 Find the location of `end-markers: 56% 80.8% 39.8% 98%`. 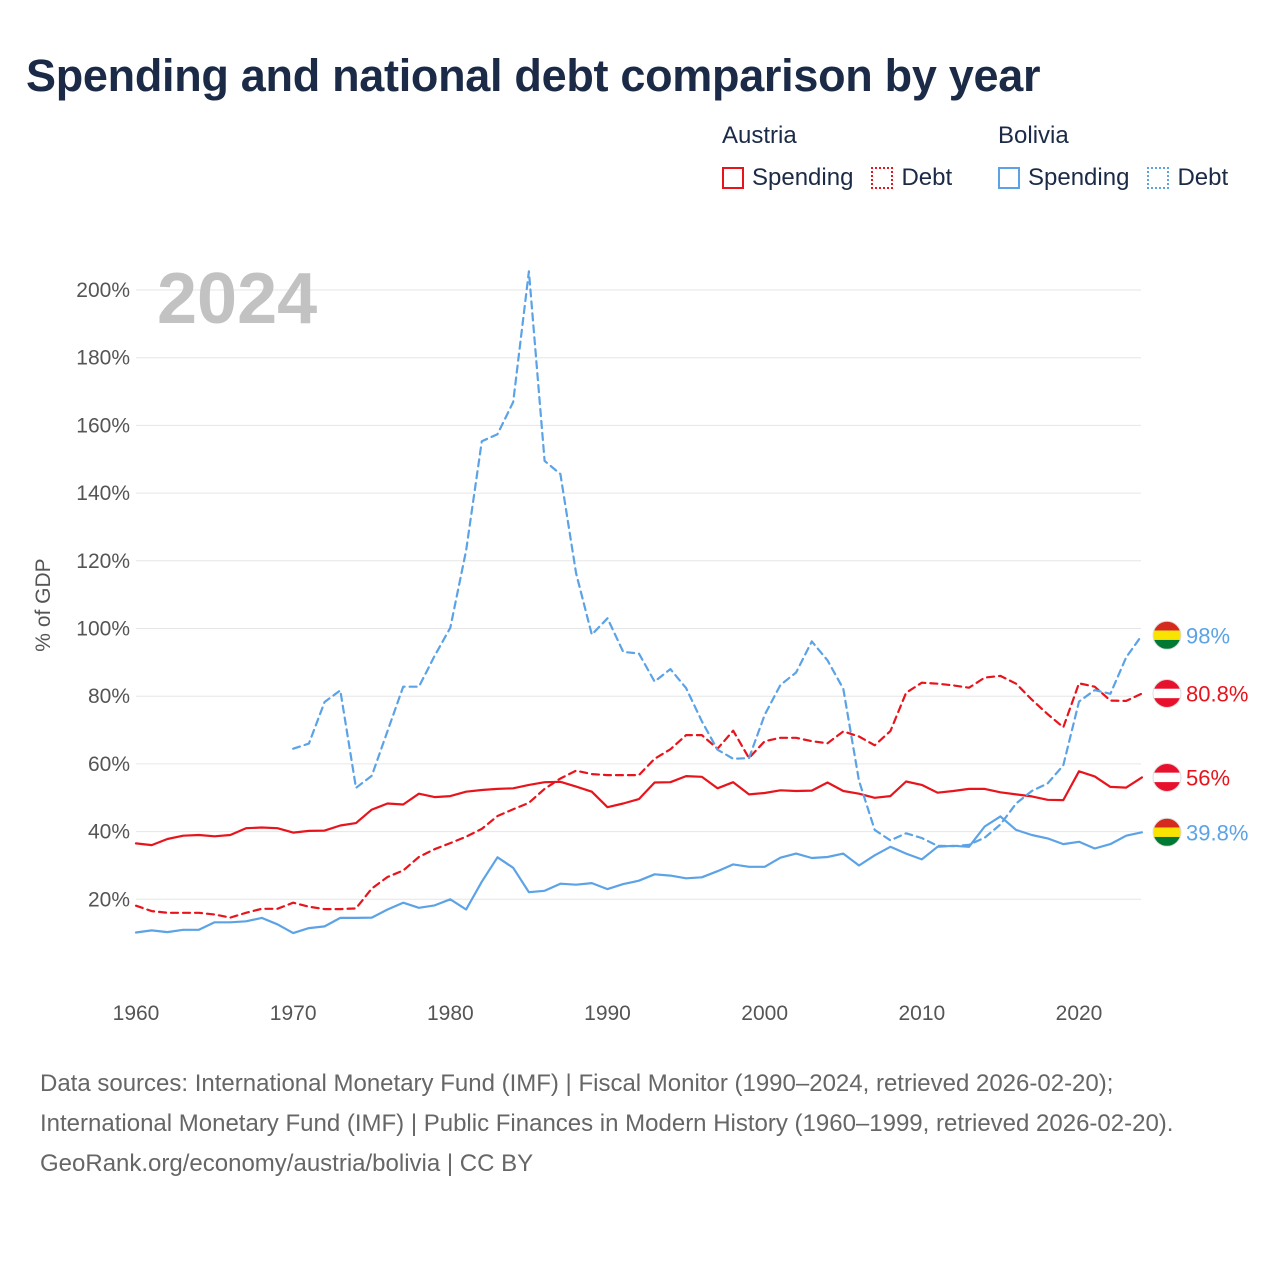

end-markers: 56% 80.8% 39.8% 98% is located at coordinates (1200, 733).